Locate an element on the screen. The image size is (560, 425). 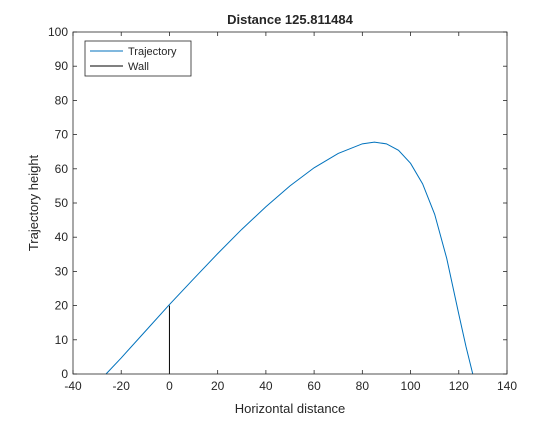
x-tick-label: 120 is located at coordinates (459, 386).